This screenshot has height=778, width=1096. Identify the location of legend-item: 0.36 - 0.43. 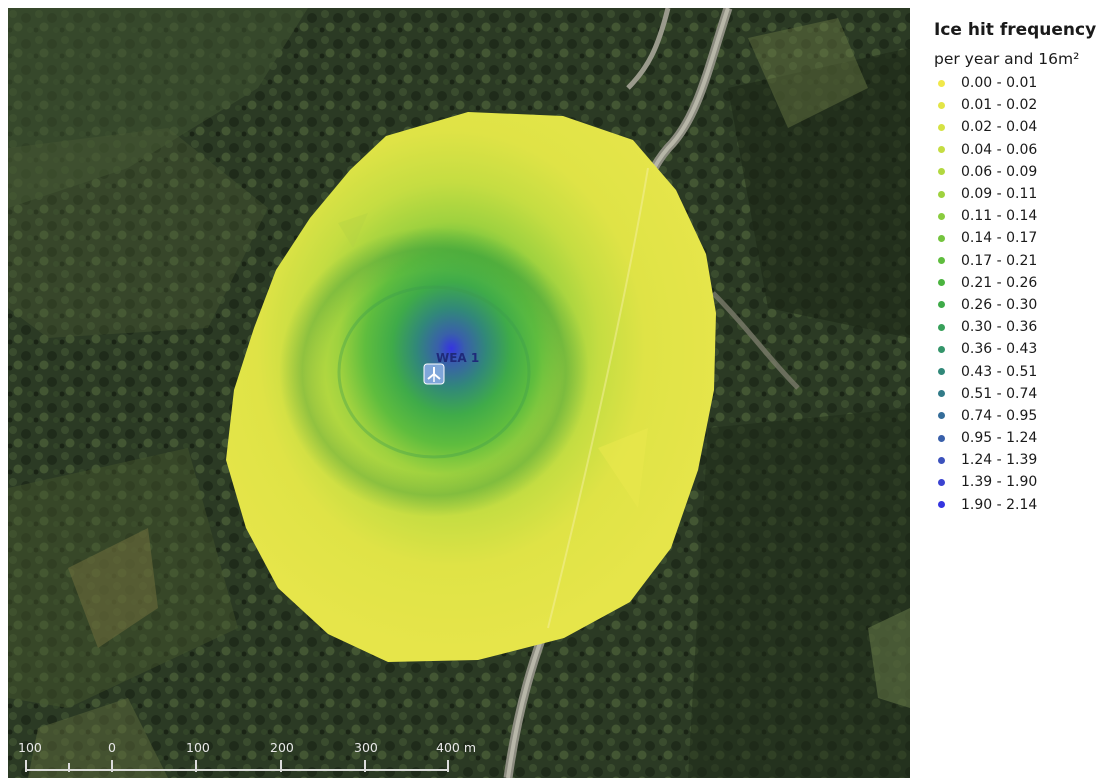
(1017, 349).